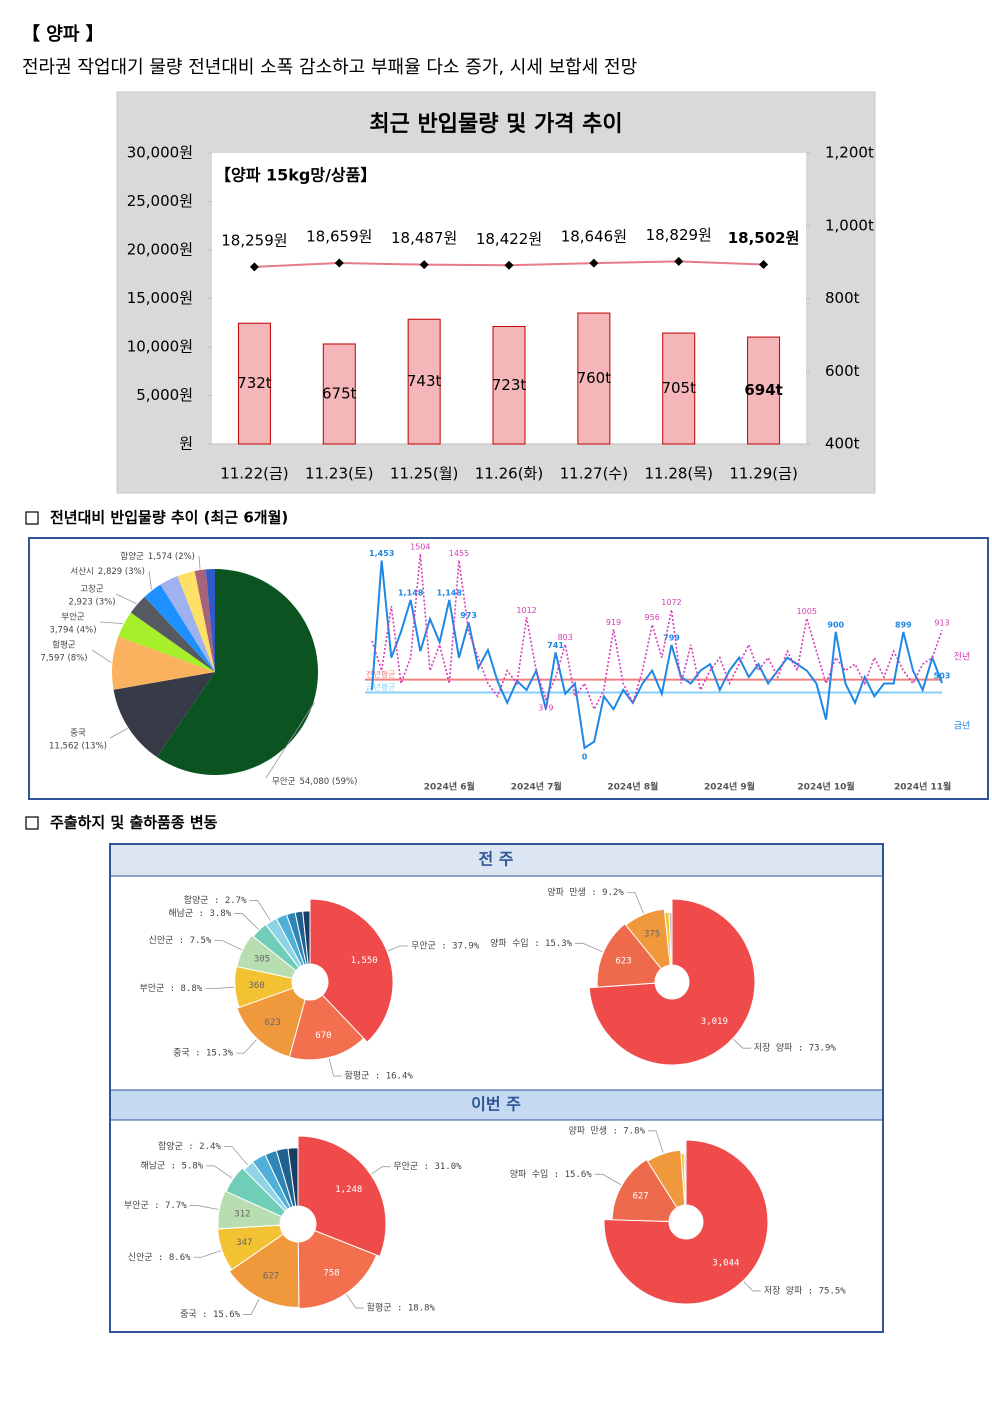  I want to click on pie-label: 부안군, so click(73, 617).